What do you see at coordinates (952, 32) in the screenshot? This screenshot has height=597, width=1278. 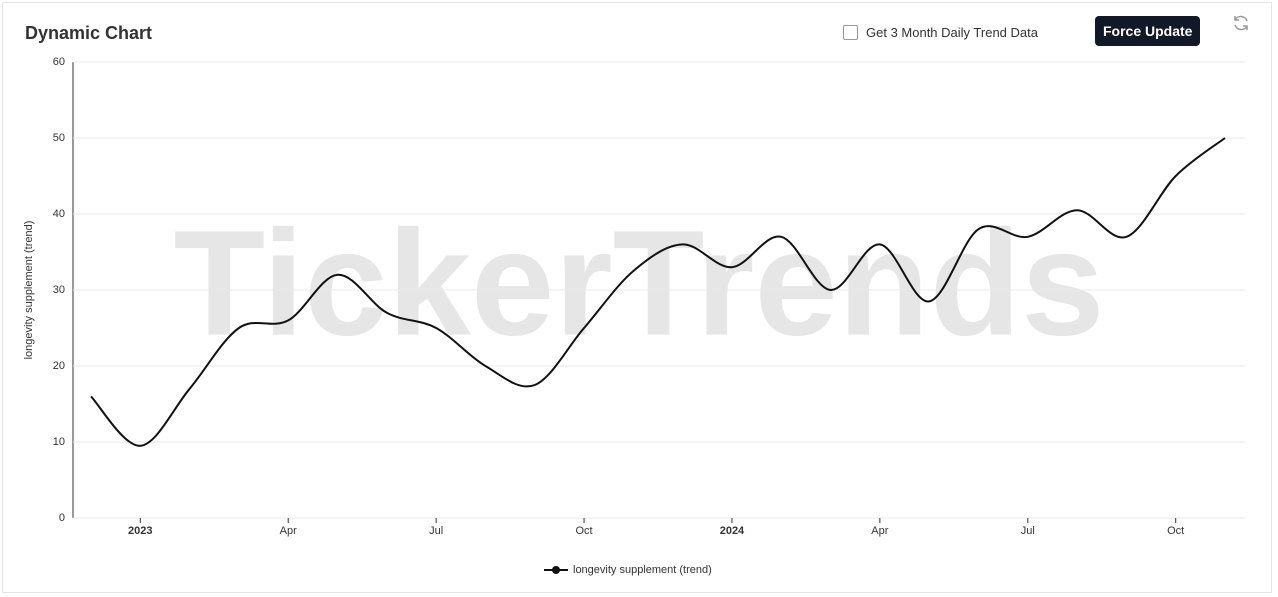 I see `checkbox-label: Get 3 Month Daily Trend Data` at bounding box center [952, 32].